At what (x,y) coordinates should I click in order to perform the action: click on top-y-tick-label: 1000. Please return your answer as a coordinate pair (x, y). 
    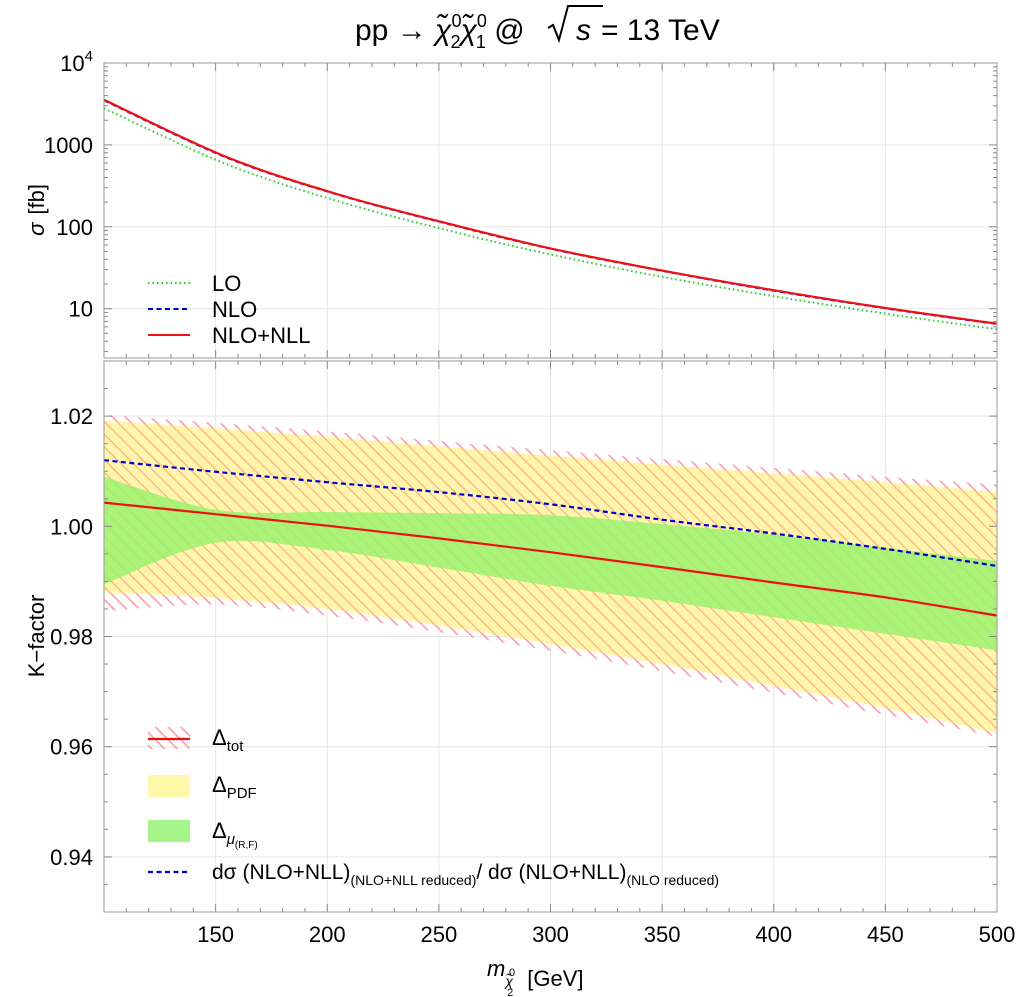
    Looking at the image, I should click on (68, 145).